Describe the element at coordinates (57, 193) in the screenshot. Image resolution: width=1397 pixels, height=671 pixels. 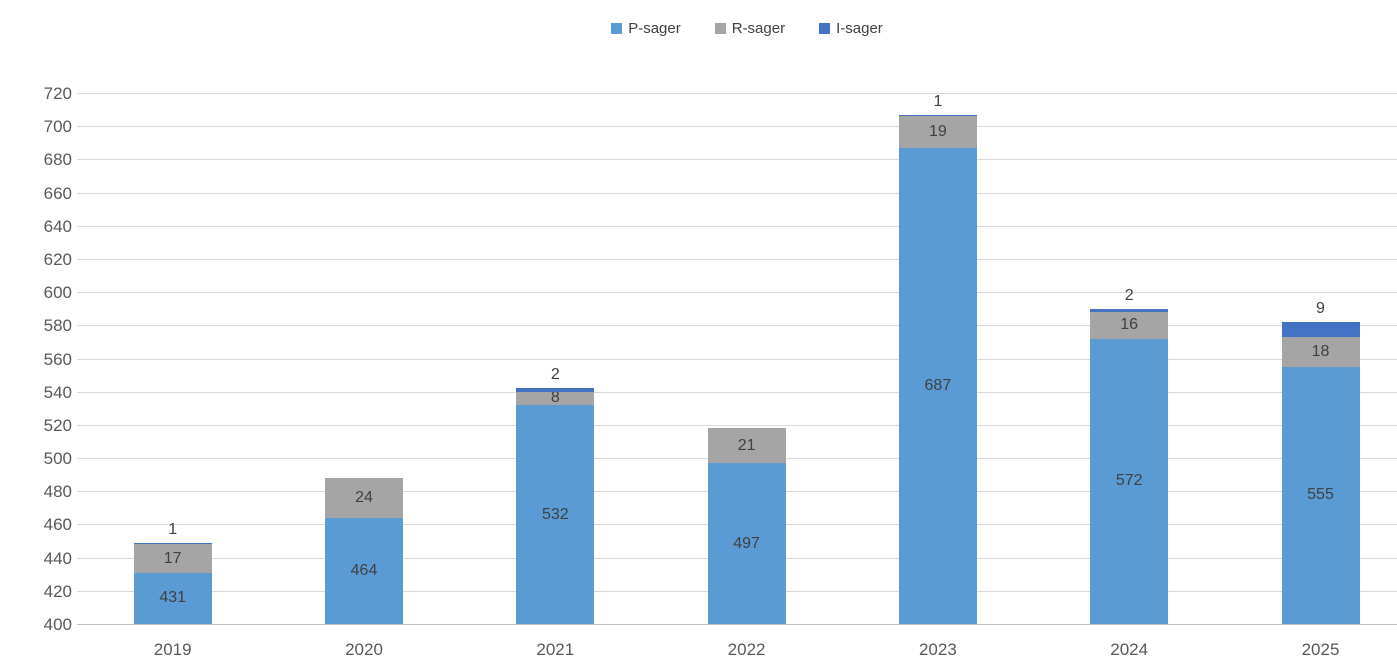
I see `y-axis-tick-label: 660` at that location.